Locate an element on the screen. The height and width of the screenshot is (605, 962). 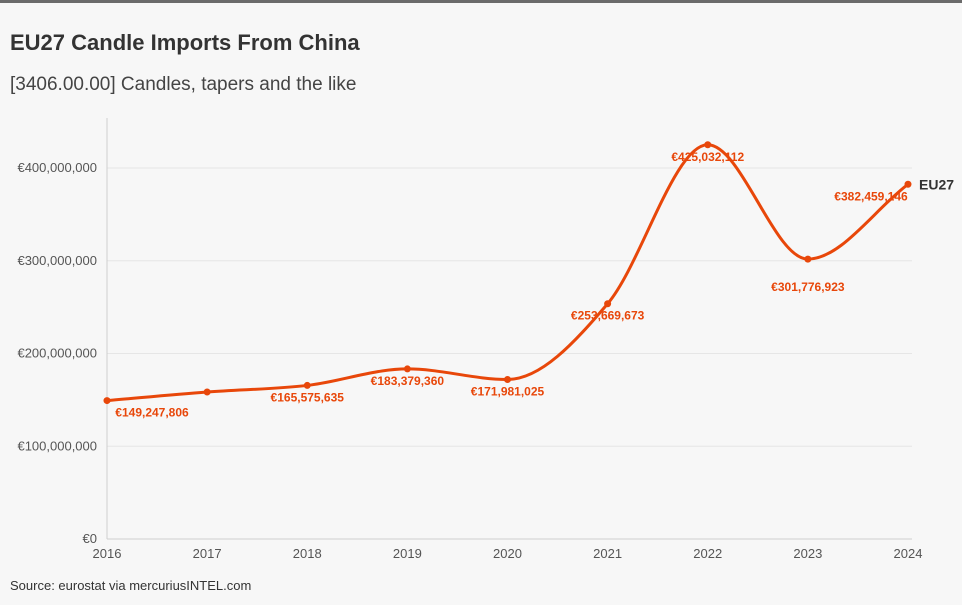
x-tick-label: 2020 is located at coordinates (507, 553).